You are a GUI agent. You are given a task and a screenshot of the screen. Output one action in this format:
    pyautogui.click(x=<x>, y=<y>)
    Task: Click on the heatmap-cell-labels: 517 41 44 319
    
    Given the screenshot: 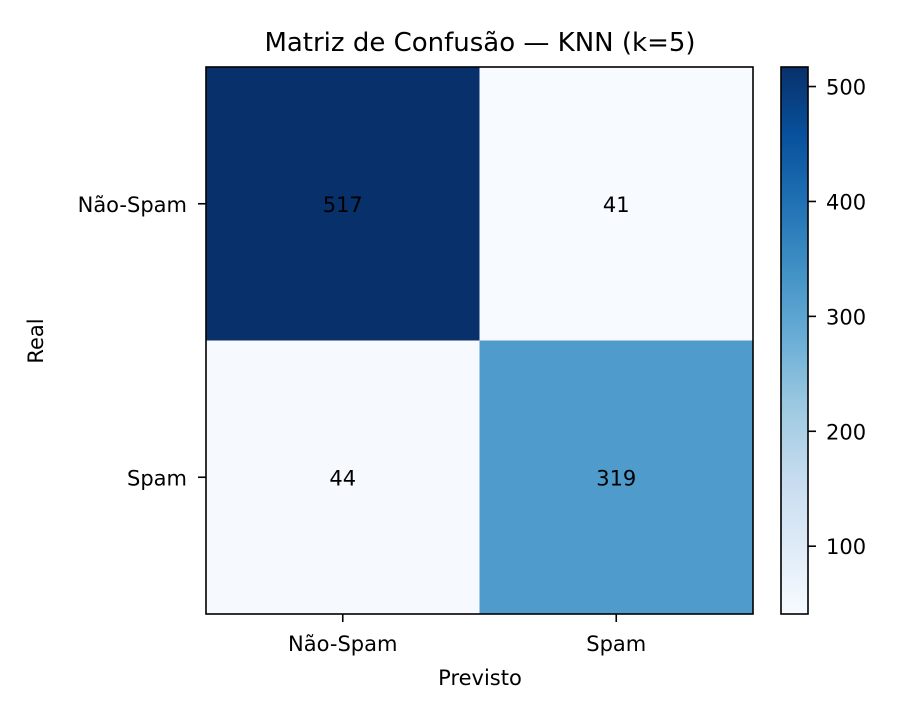 What is the action you would take?
    pyautogui.click(x=480, y=342)
    